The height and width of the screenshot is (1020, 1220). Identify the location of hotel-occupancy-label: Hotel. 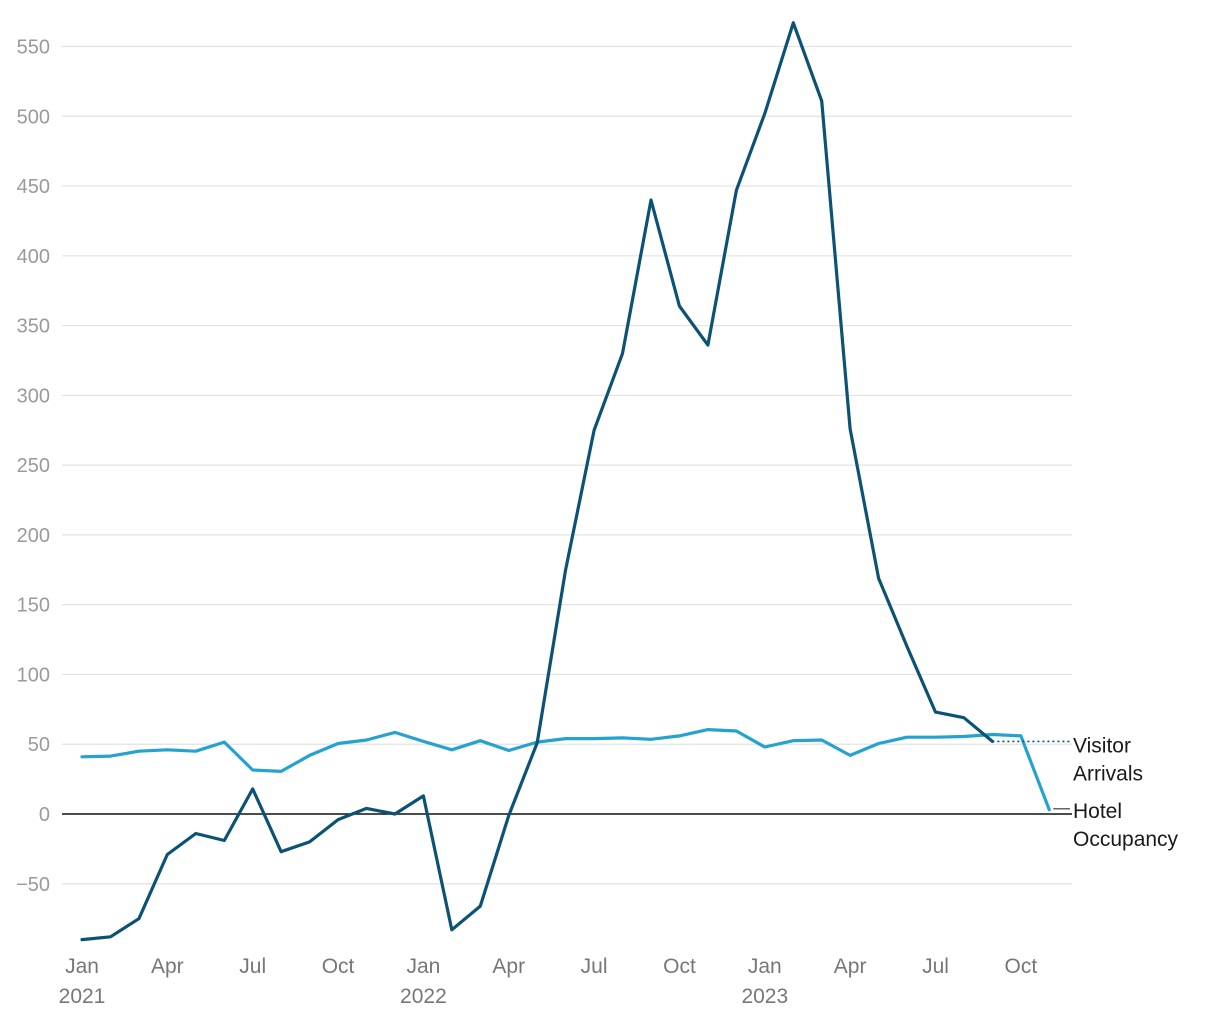
(1097, 811).